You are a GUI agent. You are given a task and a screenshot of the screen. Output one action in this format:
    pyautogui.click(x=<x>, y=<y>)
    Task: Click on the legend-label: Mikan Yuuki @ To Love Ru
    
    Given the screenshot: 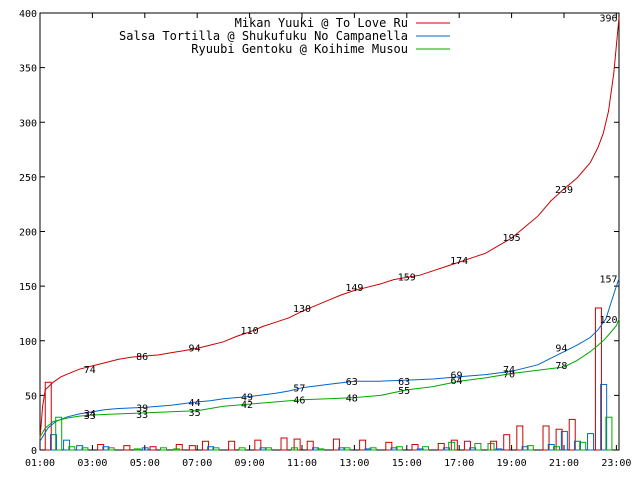 What is the action you would take?
    pyautogui.click(x=321, y=23)
    